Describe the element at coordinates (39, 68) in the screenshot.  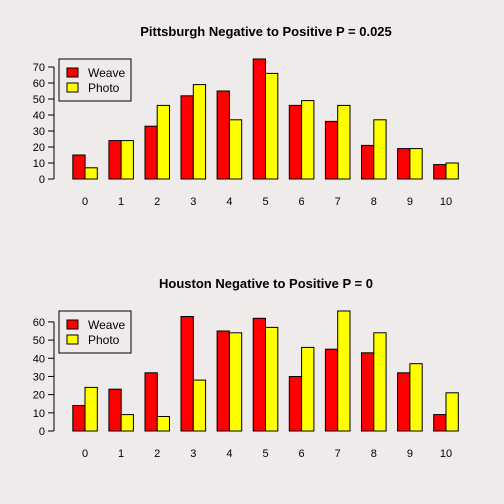
I see `y-tick-label: 70` at that location.